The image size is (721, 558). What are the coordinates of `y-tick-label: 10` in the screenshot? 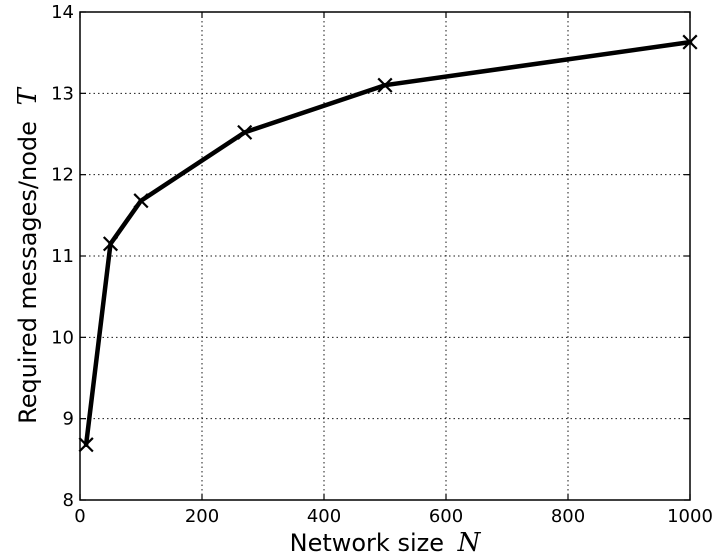 It's located at (62, 337).